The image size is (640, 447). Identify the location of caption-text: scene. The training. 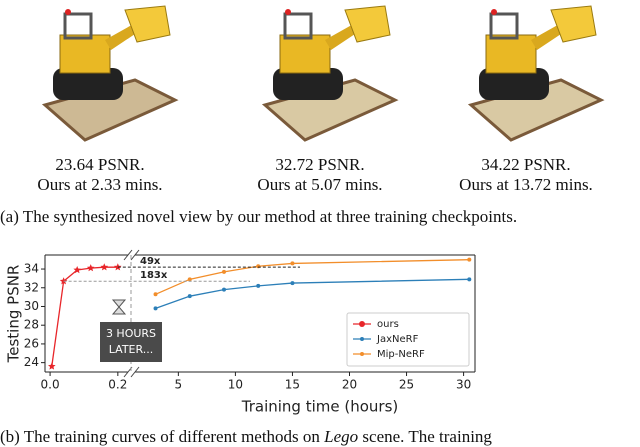
(425, 436).